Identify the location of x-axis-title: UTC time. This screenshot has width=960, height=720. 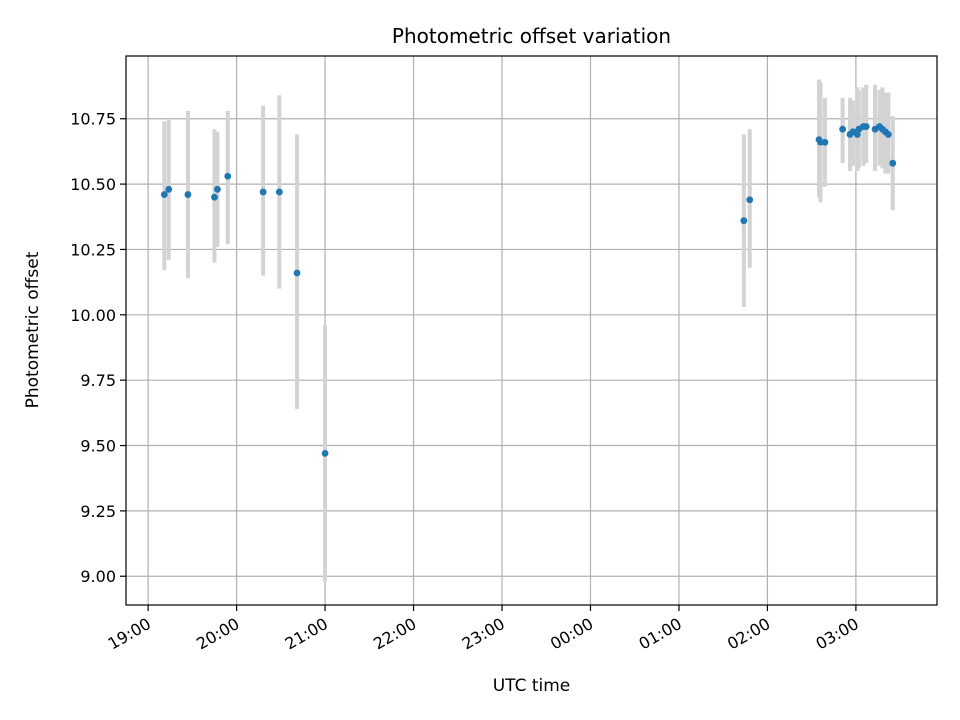
(532, 686).